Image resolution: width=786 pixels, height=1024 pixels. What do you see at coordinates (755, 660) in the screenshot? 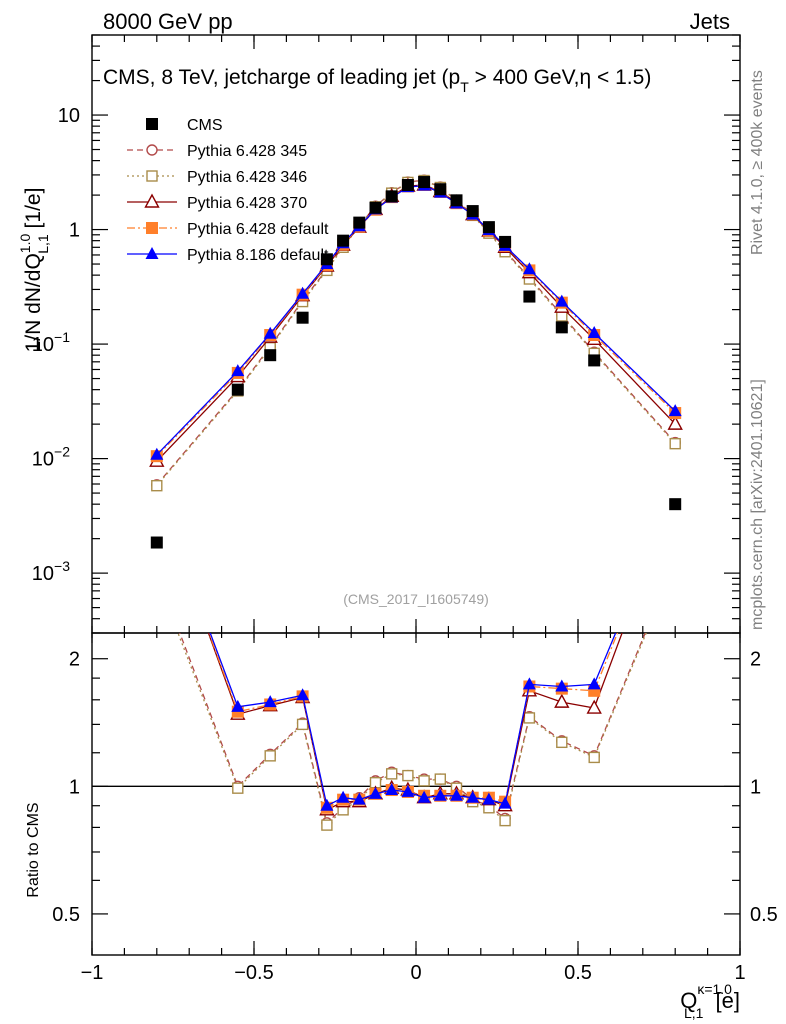
I see `ratio-y-tick-label-right: 2` at bounding box center [755, 660].